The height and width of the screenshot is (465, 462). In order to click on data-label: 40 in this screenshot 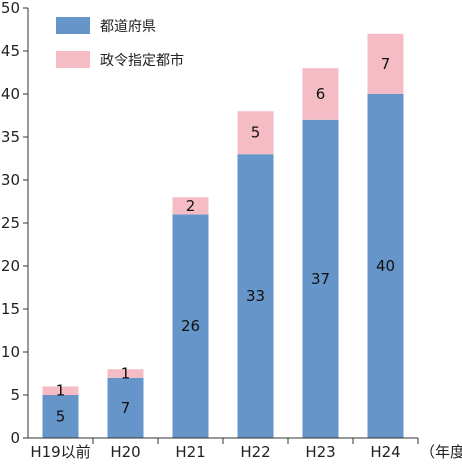, I will do `click(385, 266)`.